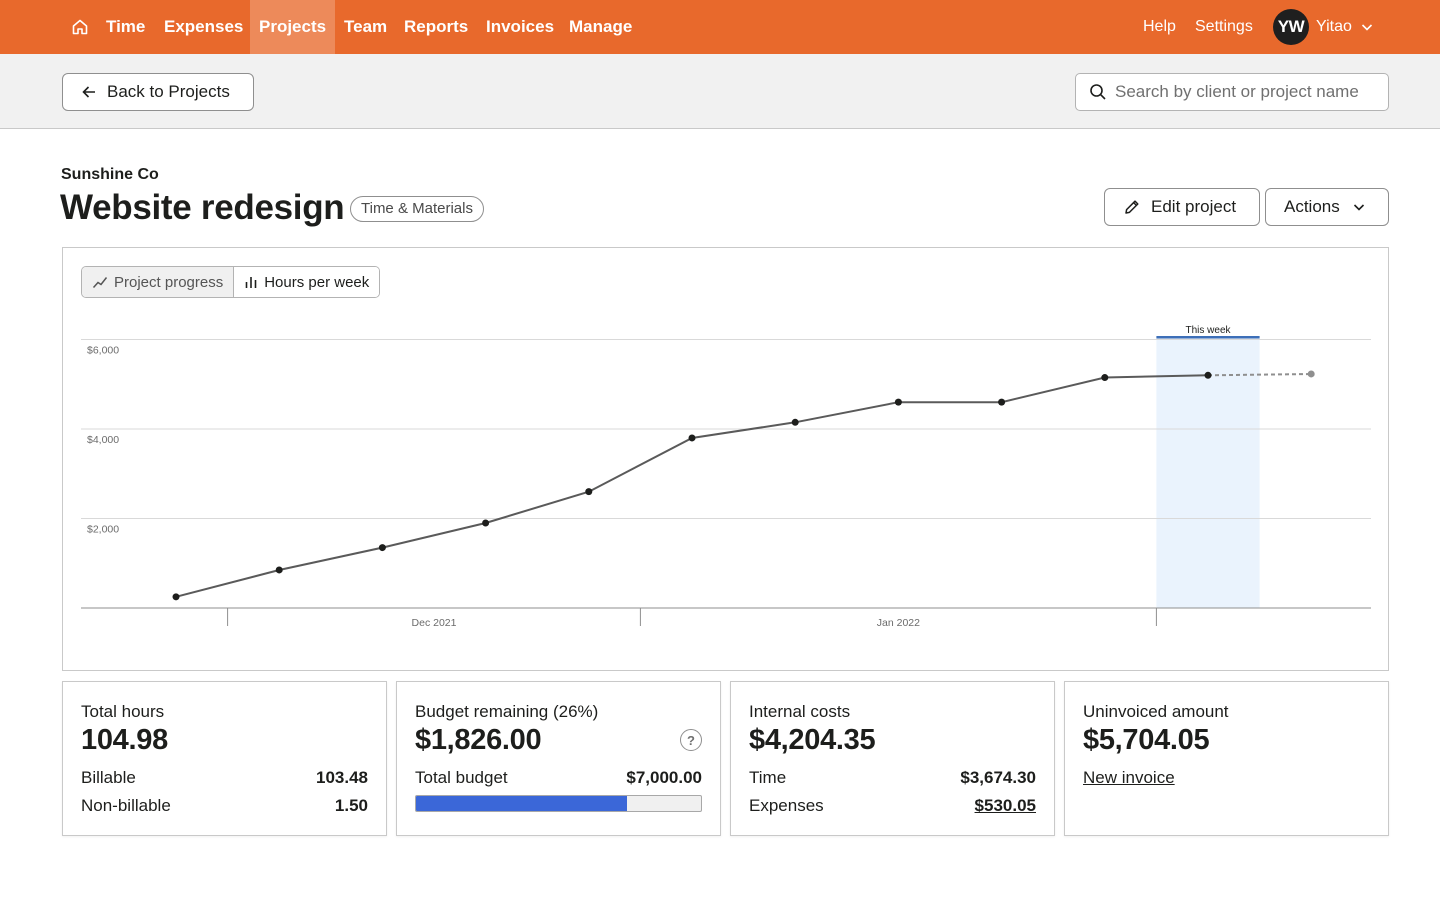 The image size is (1440, 900). Describe the element at coordinates (103, 530) in the screenshot. I see `y-tick-label: $2,000` at that location.